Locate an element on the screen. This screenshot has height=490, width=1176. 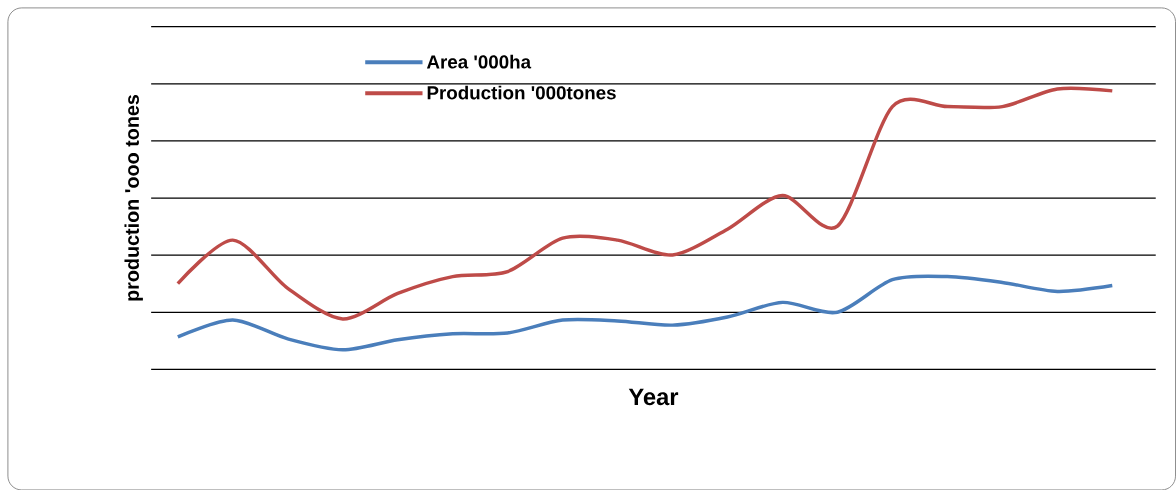
legend-label: Area '000ha is located at coordinates (479, 61).